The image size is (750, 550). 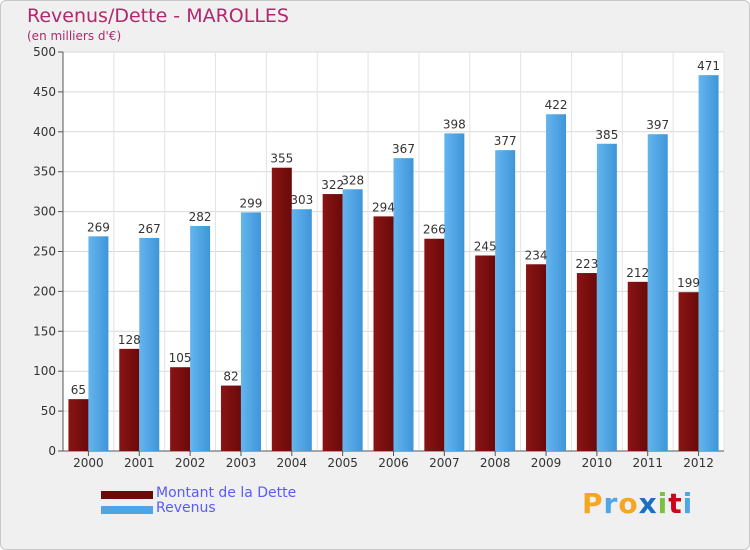 What do you see at coordinates (44, 52) in the screenshot?
I see `y-tick-label: 500` at bounding box center [44, 52].